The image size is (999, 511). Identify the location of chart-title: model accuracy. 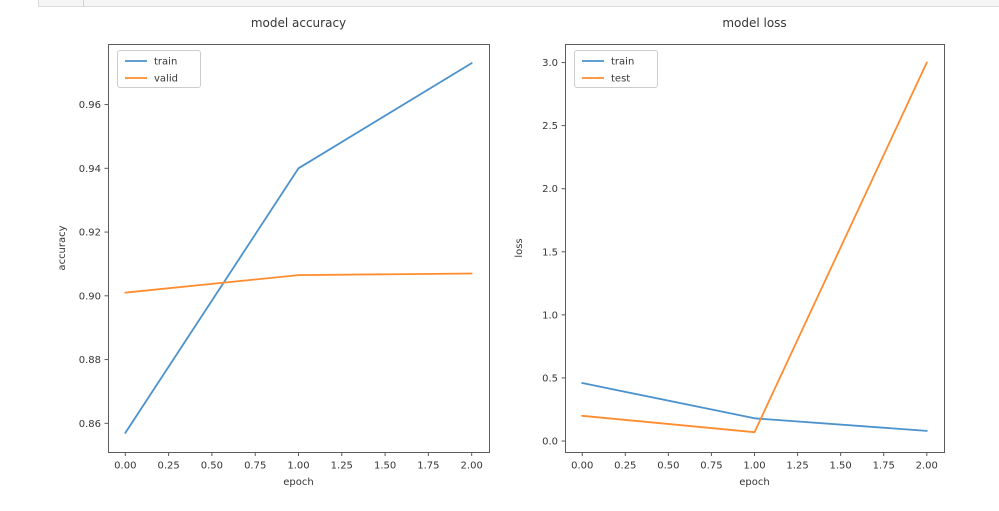
(298, 23).